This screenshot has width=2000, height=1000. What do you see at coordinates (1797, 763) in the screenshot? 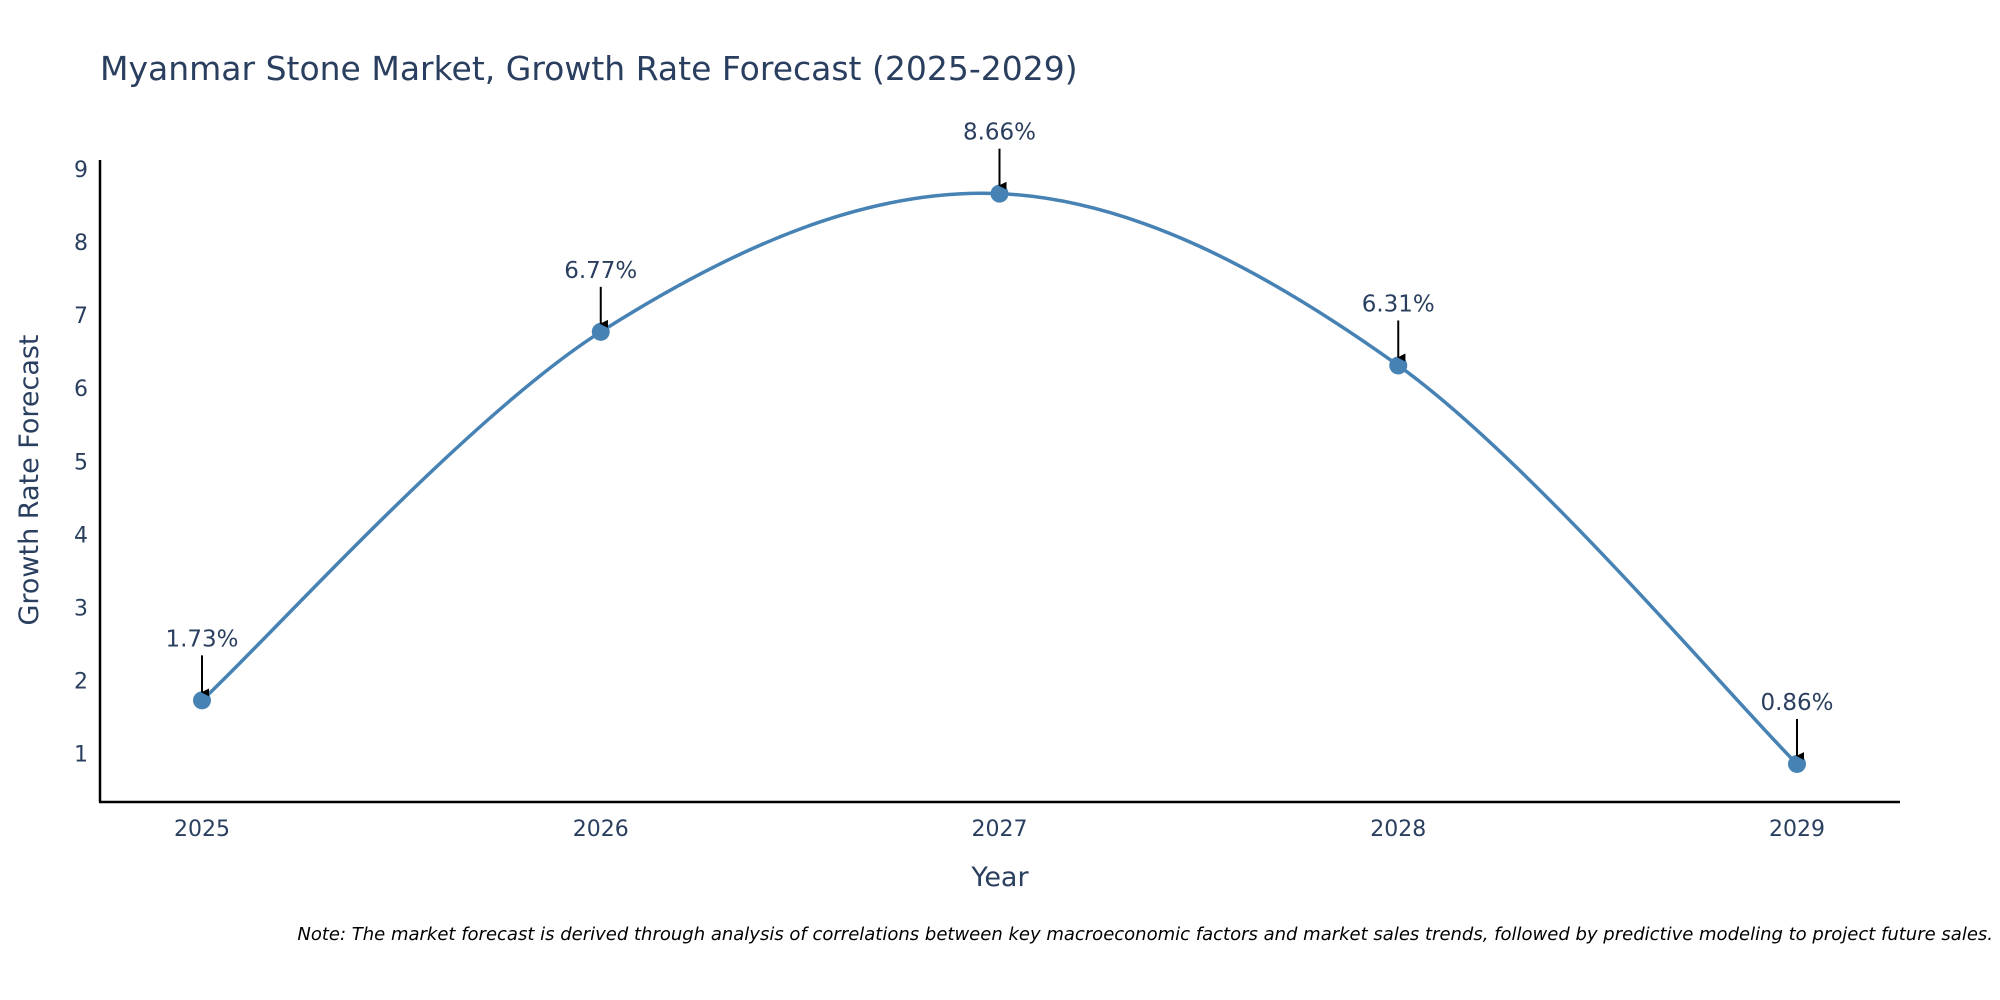
I see `data-point-2029` at bounding box center [1797, 763].